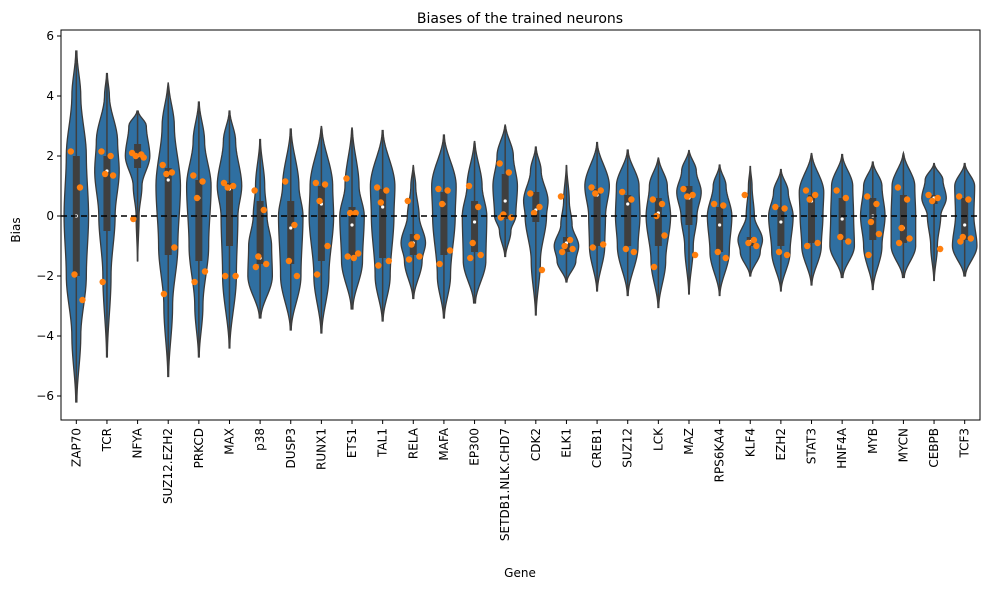  I want to click on x-tick-label: KLF4, so click(750, 442).